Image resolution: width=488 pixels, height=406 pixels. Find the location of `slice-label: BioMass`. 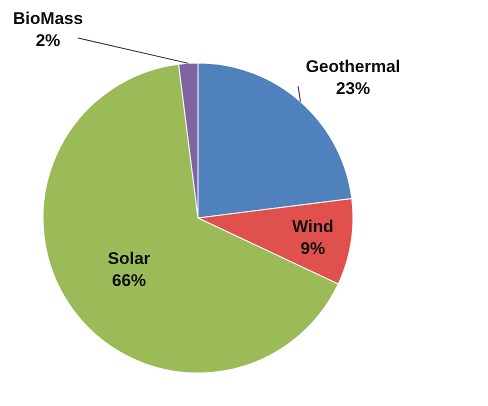

slice-label: BioMass is located at coordinates (48, 18).